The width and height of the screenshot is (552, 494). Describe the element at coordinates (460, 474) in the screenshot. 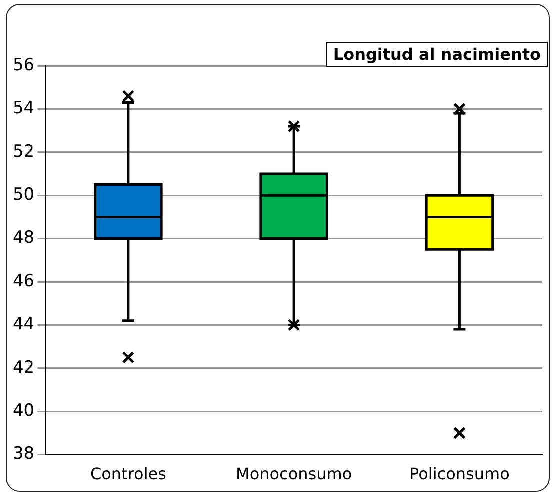

I see `x-tick-label: Policonsumo` at that location.